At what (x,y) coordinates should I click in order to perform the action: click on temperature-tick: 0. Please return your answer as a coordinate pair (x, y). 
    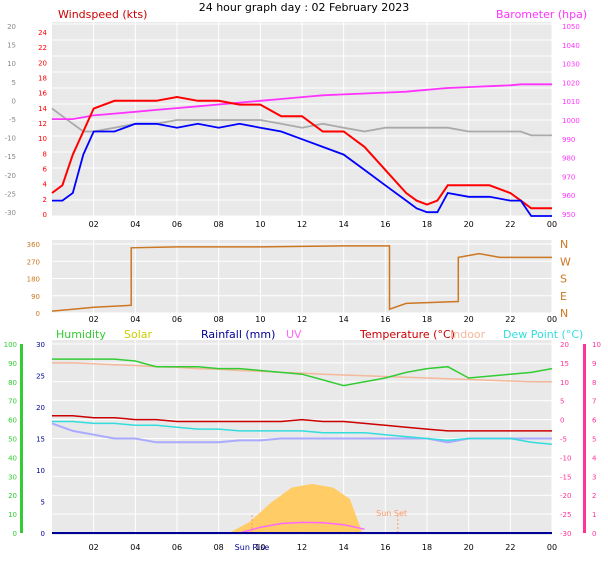
    Looking at the image, I should click on (562, 421).